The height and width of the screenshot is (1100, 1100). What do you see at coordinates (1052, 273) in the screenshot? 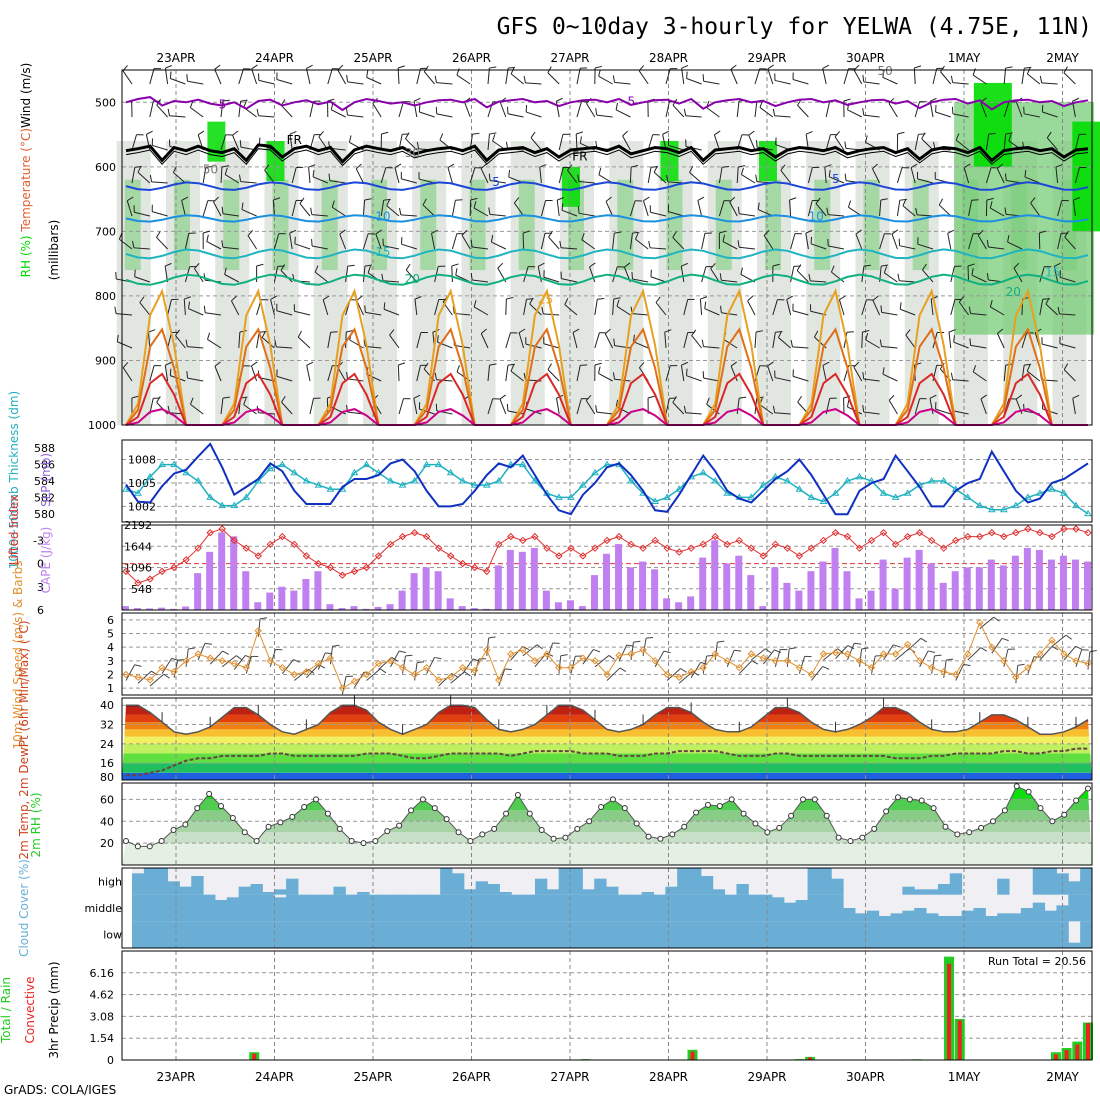
I see `contour-label: 15` at bounding box center [1052, 273].